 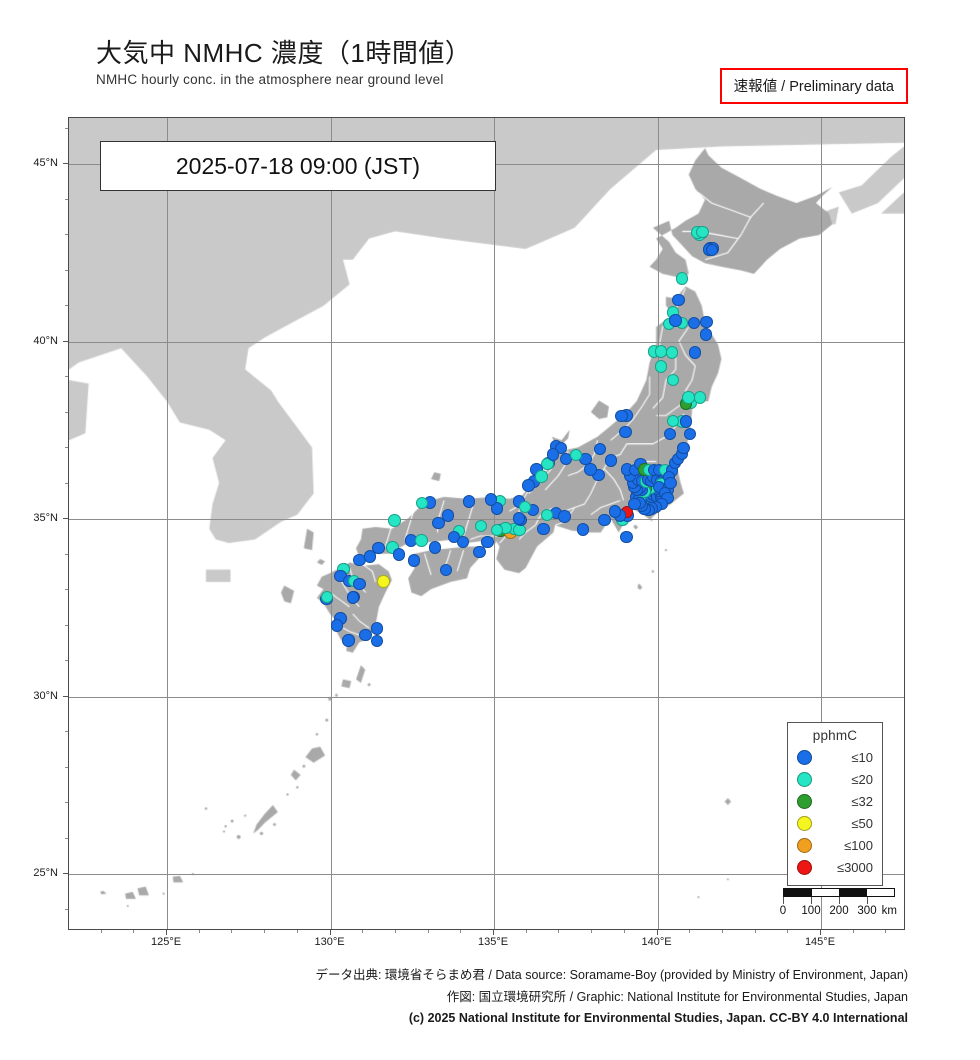 What do you see at coordinates (783, 911) in the screenshot?
I see `scale-label-0: 0` at bounding box center [783, 911].